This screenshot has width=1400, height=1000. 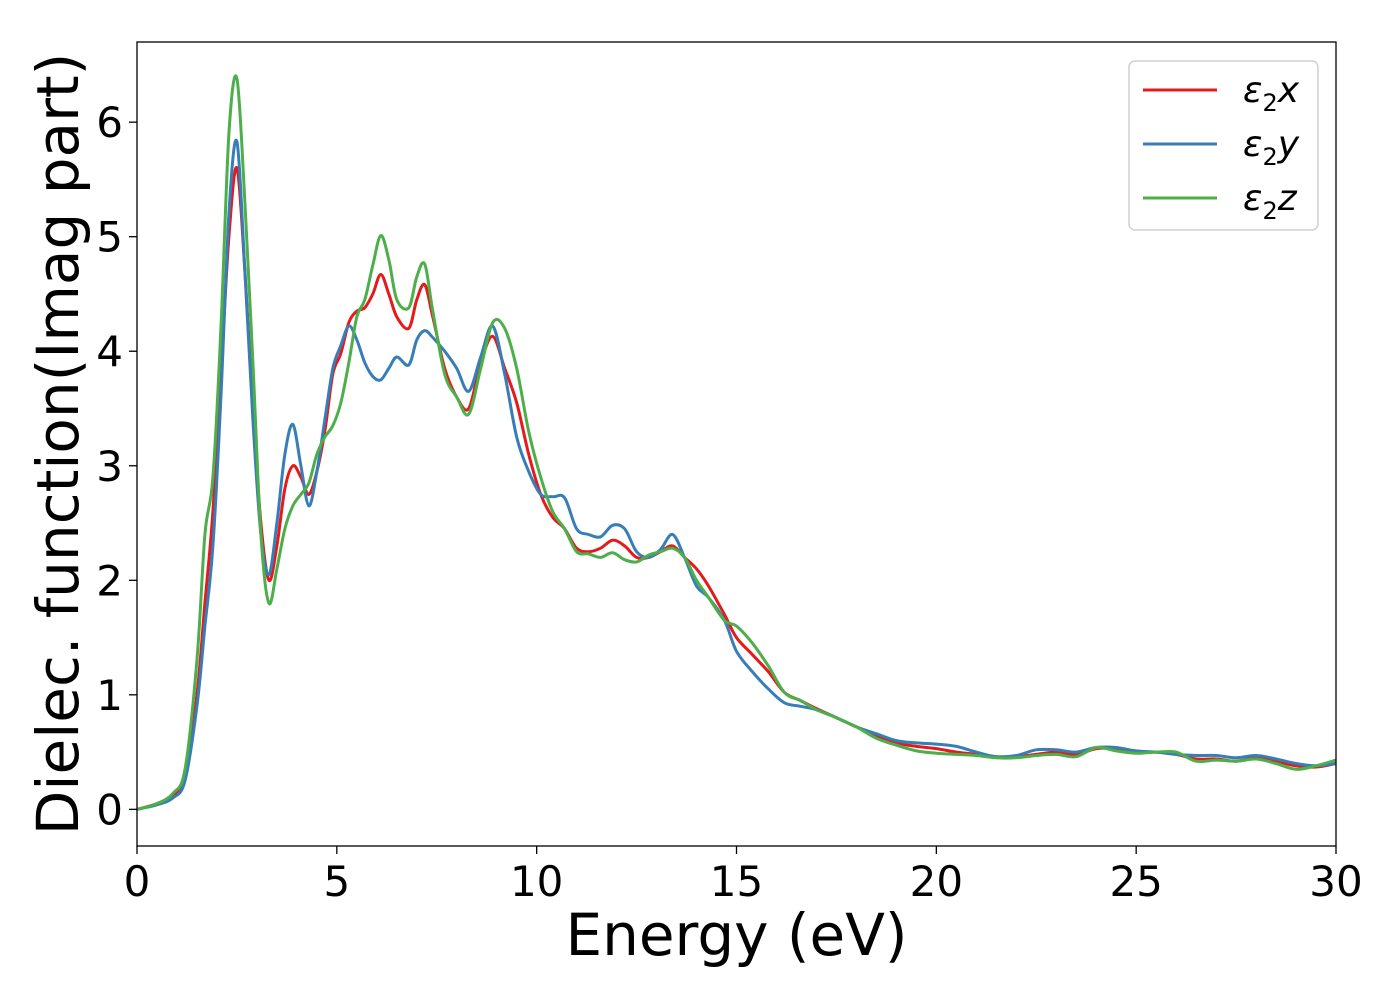 What do you see at coordinates (1271, 147) in the screenshot?
I see `legend-label-y: ε2y` at bounding box center [1271, 147].